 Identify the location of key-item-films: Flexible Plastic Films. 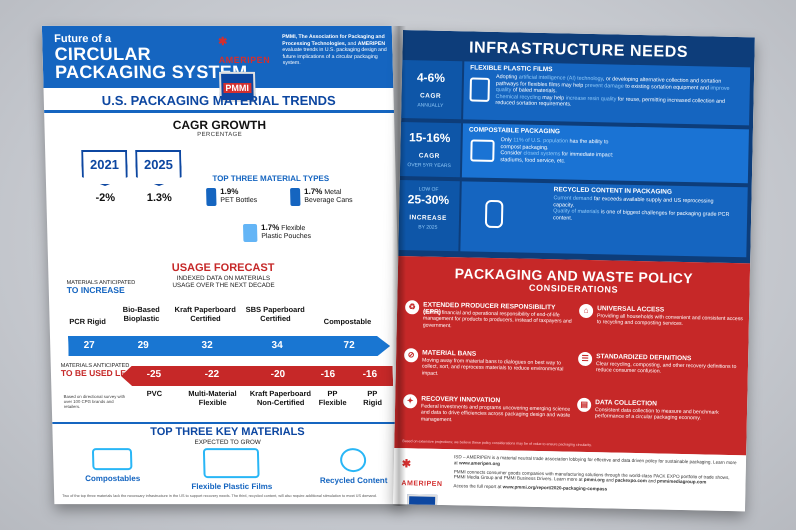
(231, 469).